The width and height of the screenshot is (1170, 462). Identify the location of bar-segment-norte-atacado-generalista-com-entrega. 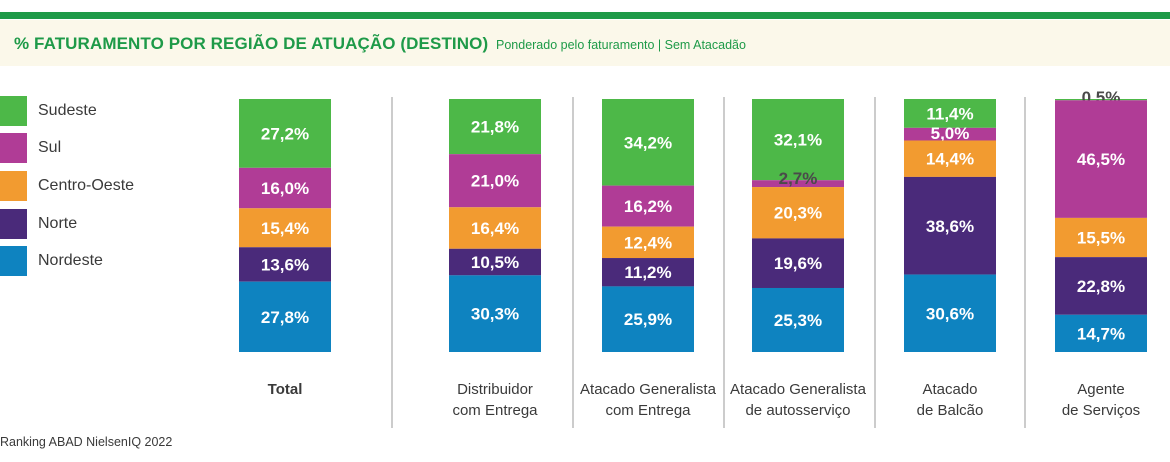
(648, 272).